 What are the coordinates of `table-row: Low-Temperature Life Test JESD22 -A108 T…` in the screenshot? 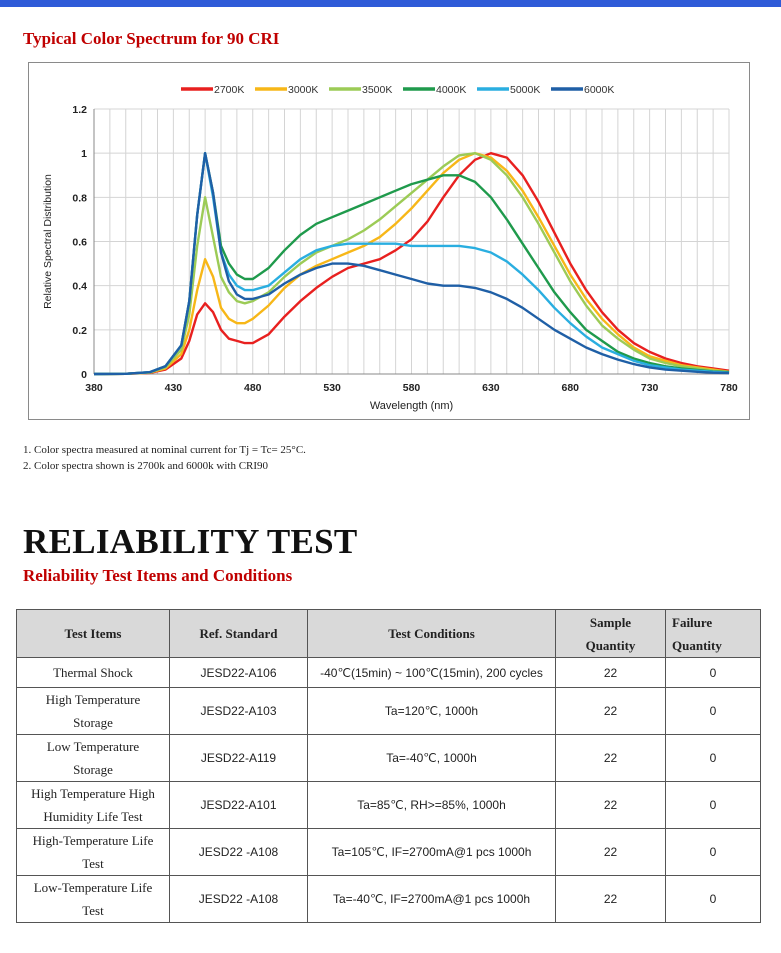 It's located at (388, 899).